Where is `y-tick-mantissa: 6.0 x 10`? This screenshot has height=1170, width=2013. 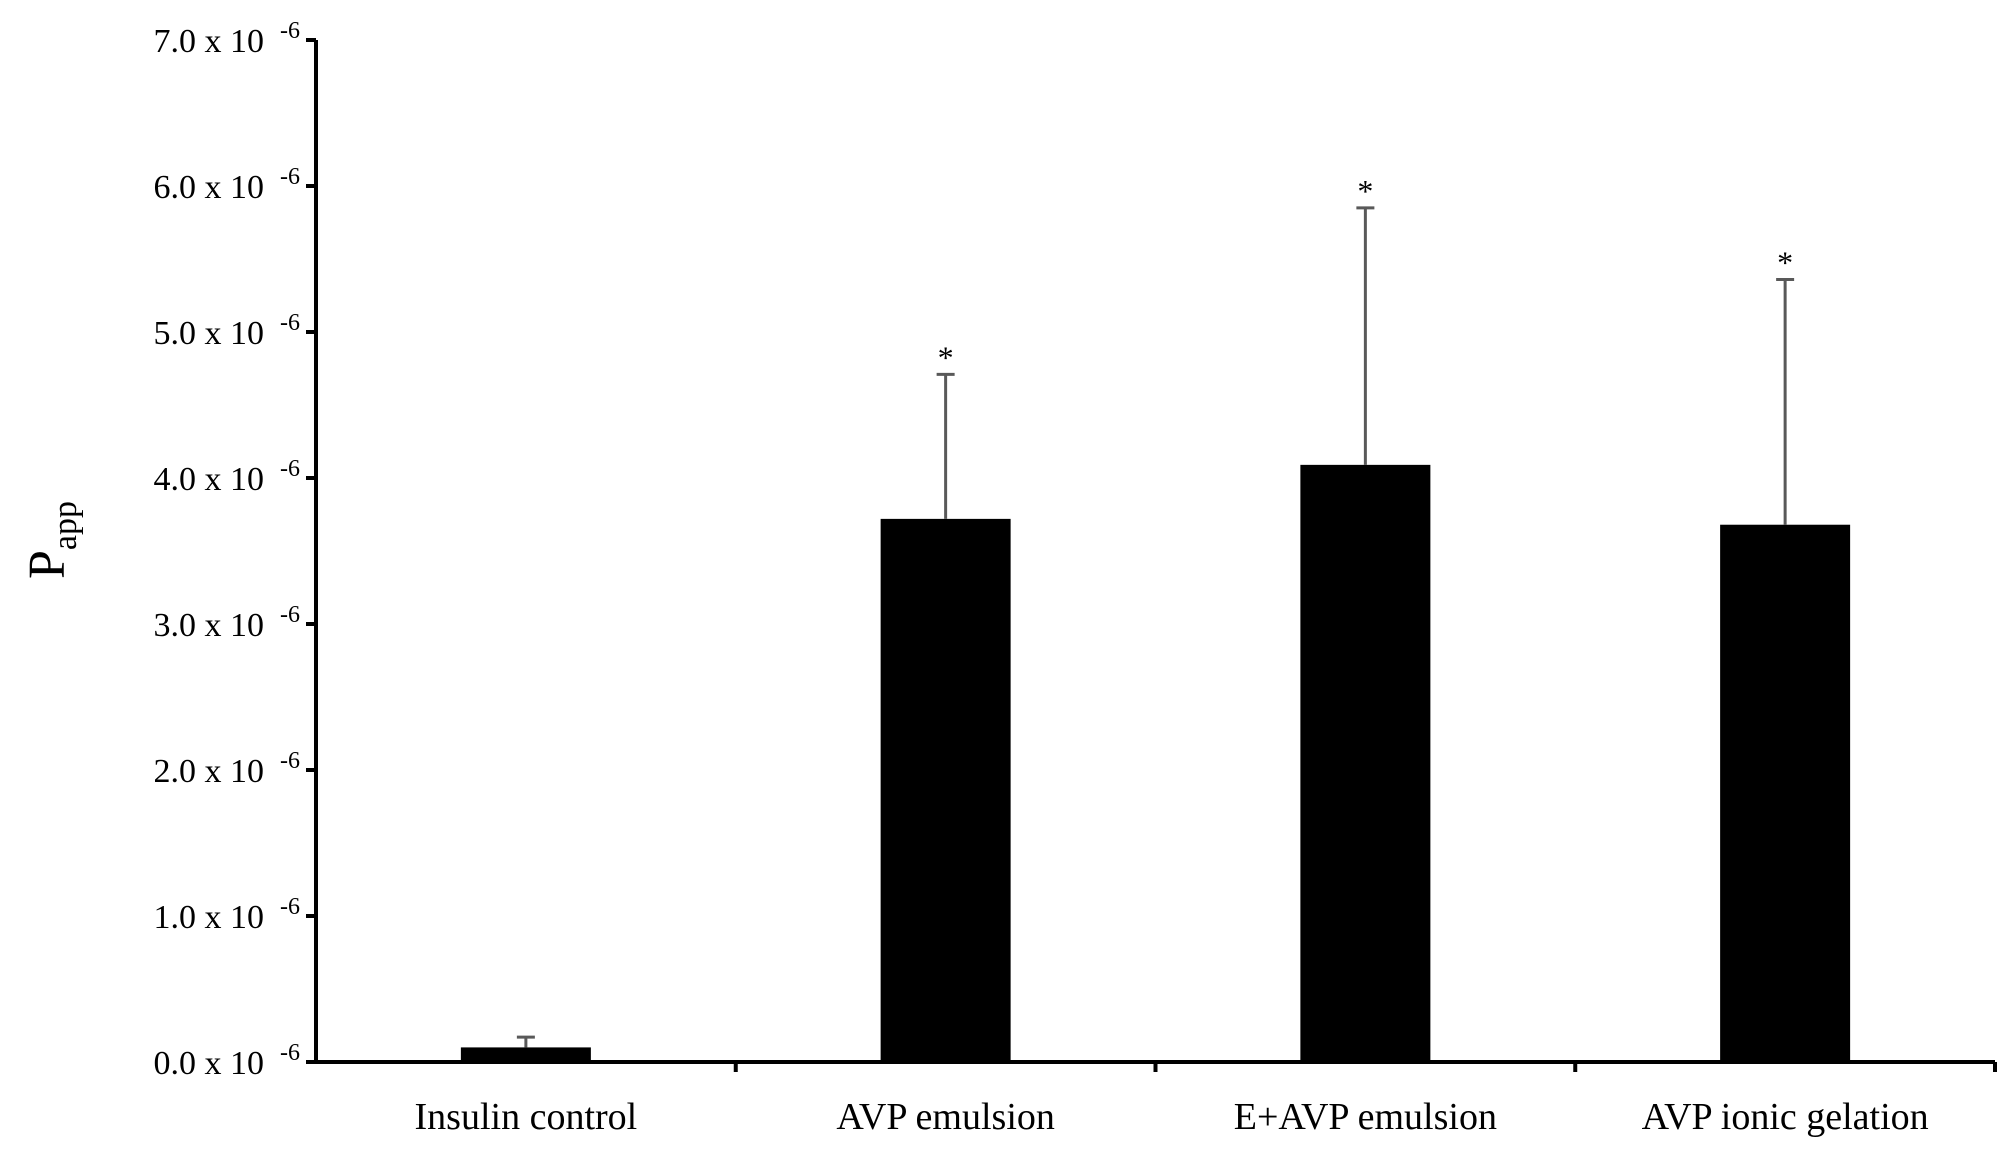
y-tick-mantissa: 6.0 x 10 is located at coordinates (209, 187).